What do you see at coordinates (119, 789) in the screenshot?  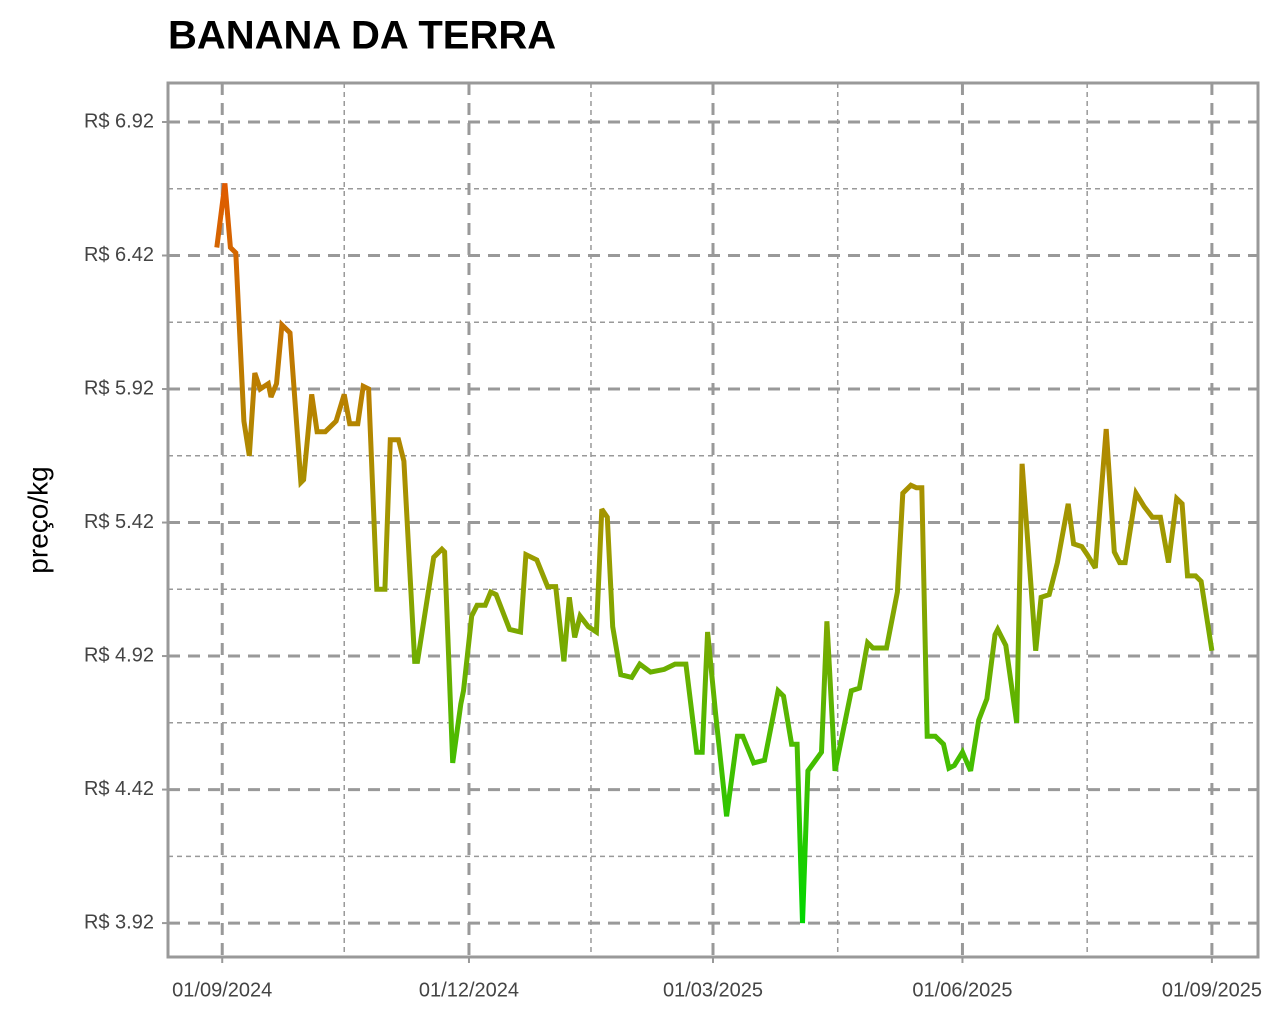 I see `y-tick-label: R$ 4.42` at bounding box center [119, 789].